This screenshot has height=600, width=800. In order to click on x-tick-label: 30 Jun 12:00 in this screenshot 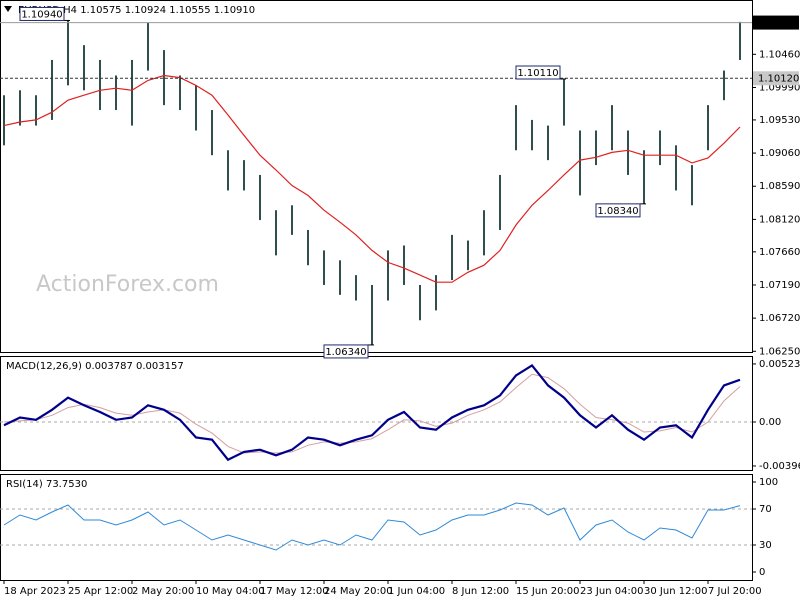, I will do `click(676, 591)`.